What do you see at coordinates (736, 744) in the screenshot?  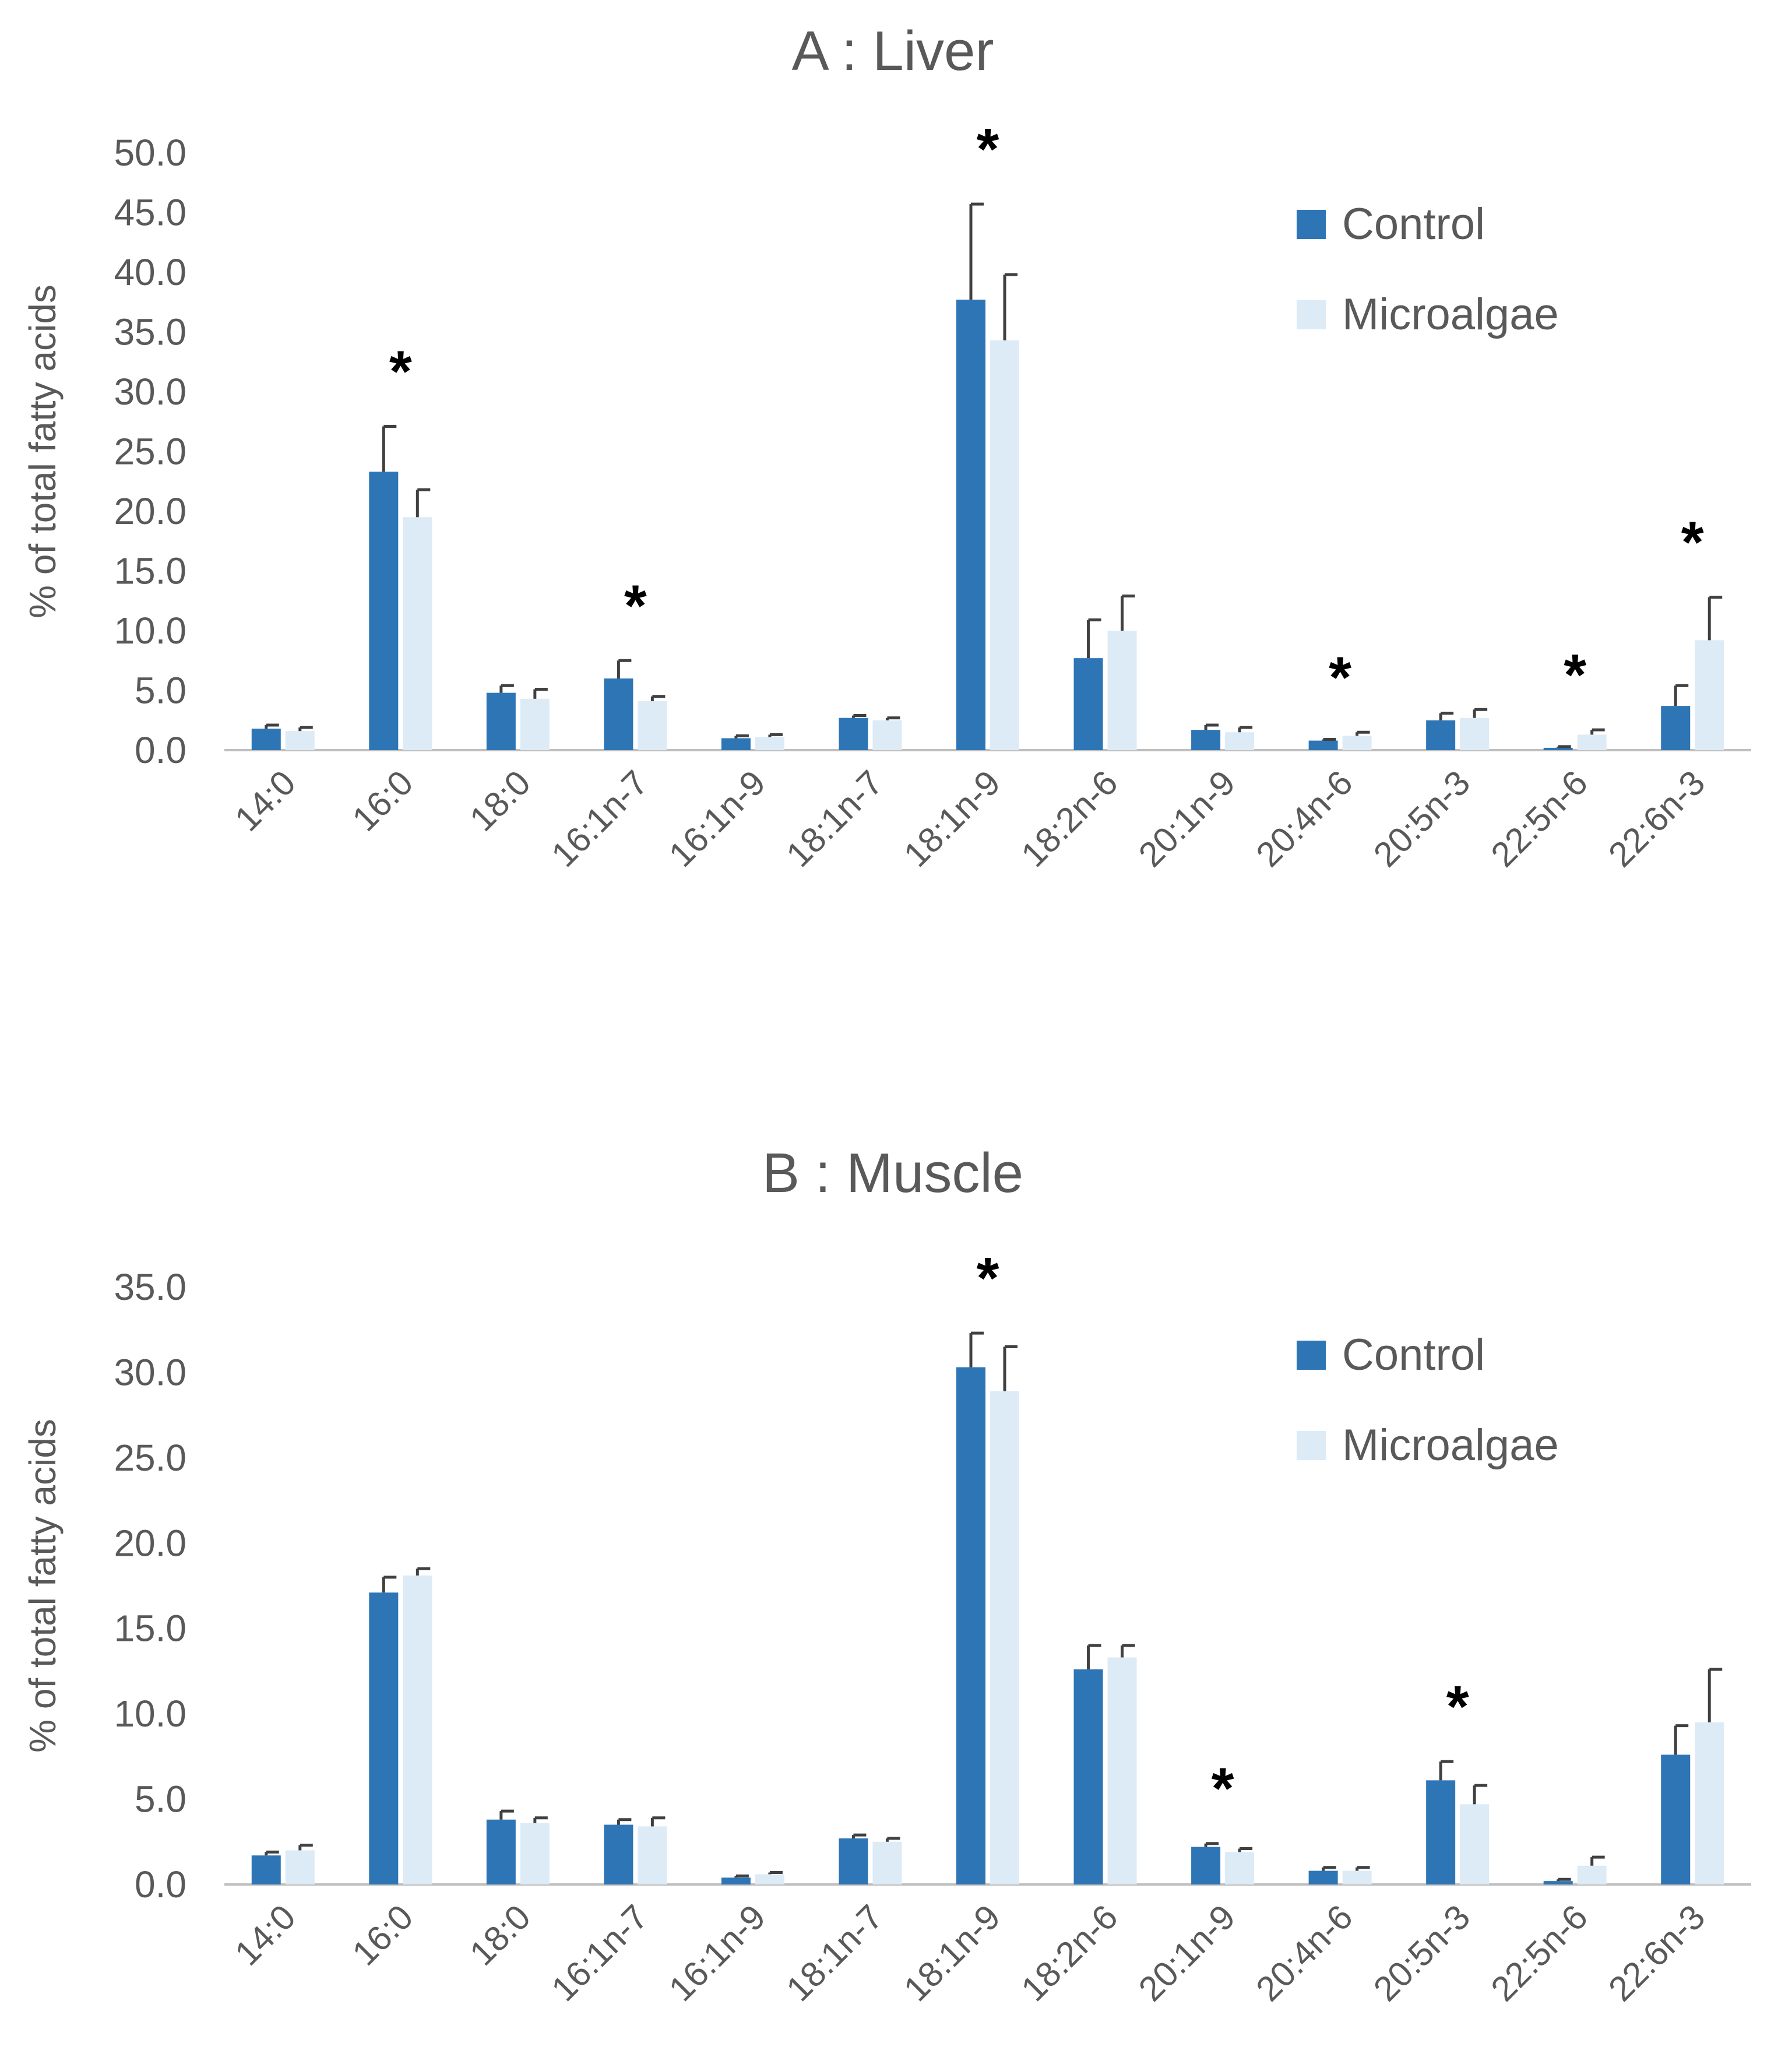 I see `control-bar-16:1n-9` at bounding box center [736, 744].